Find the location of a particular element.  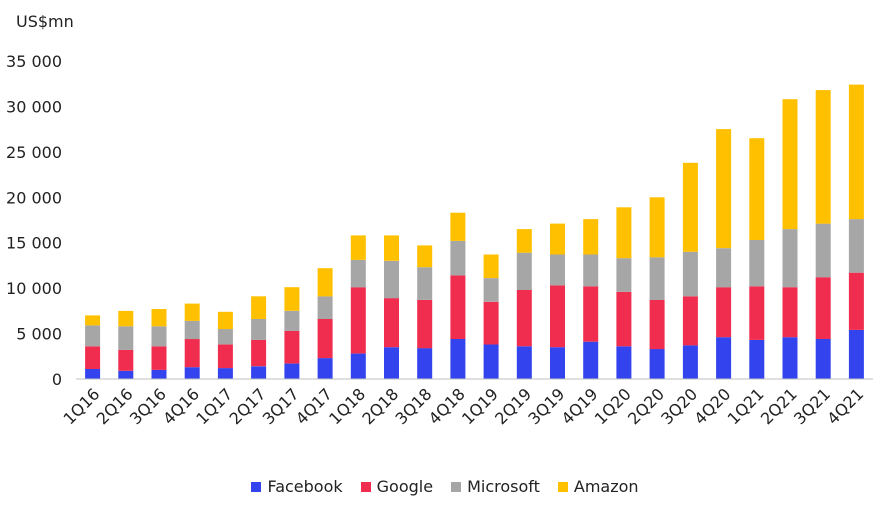

legend-item-facebook: Facebook is located at coordinates (297, 486).